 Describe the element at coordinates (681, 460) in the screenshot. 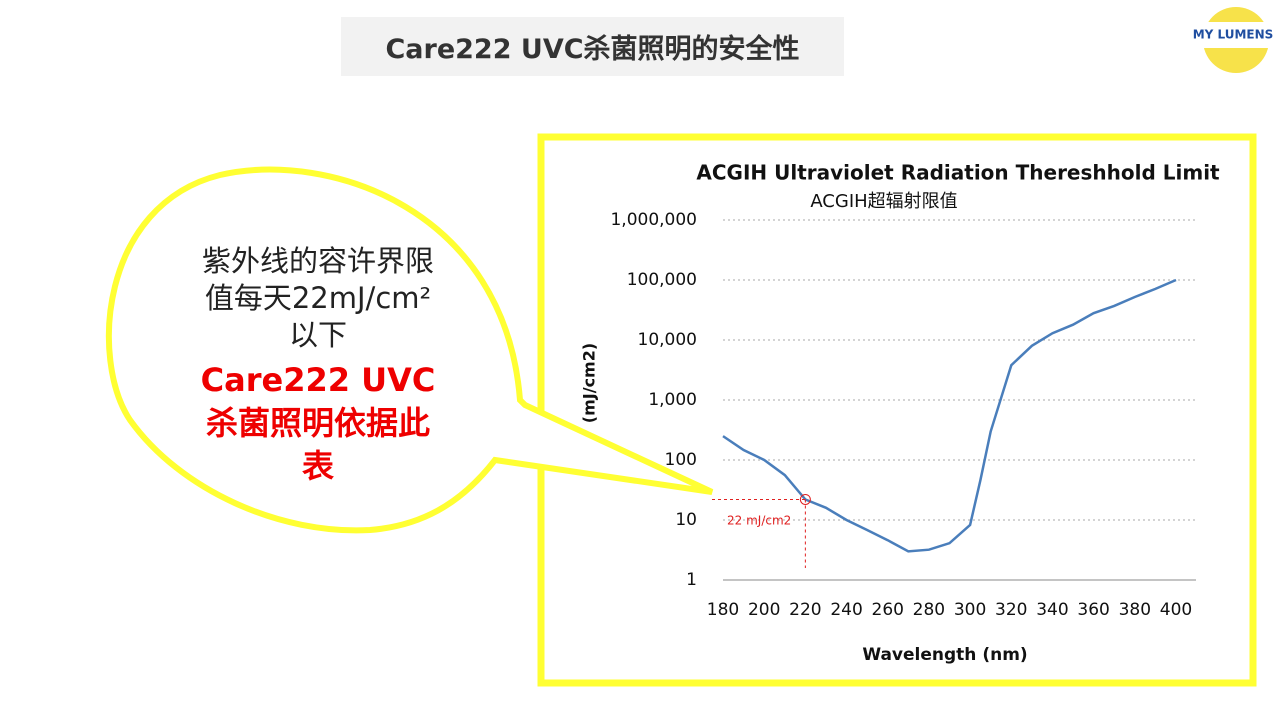

I see `y-tick-label: 100` at that location.